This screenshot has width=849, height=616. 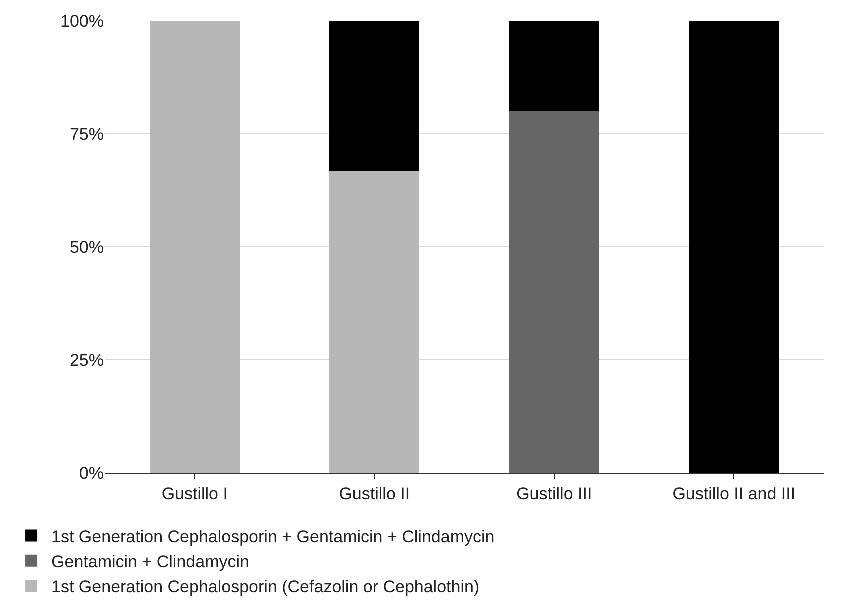 What do you see at coordinates (734, 494) in the screenshot?
I see `x-tick-label: Gustillo II and III` at bounding box center [734, 494].